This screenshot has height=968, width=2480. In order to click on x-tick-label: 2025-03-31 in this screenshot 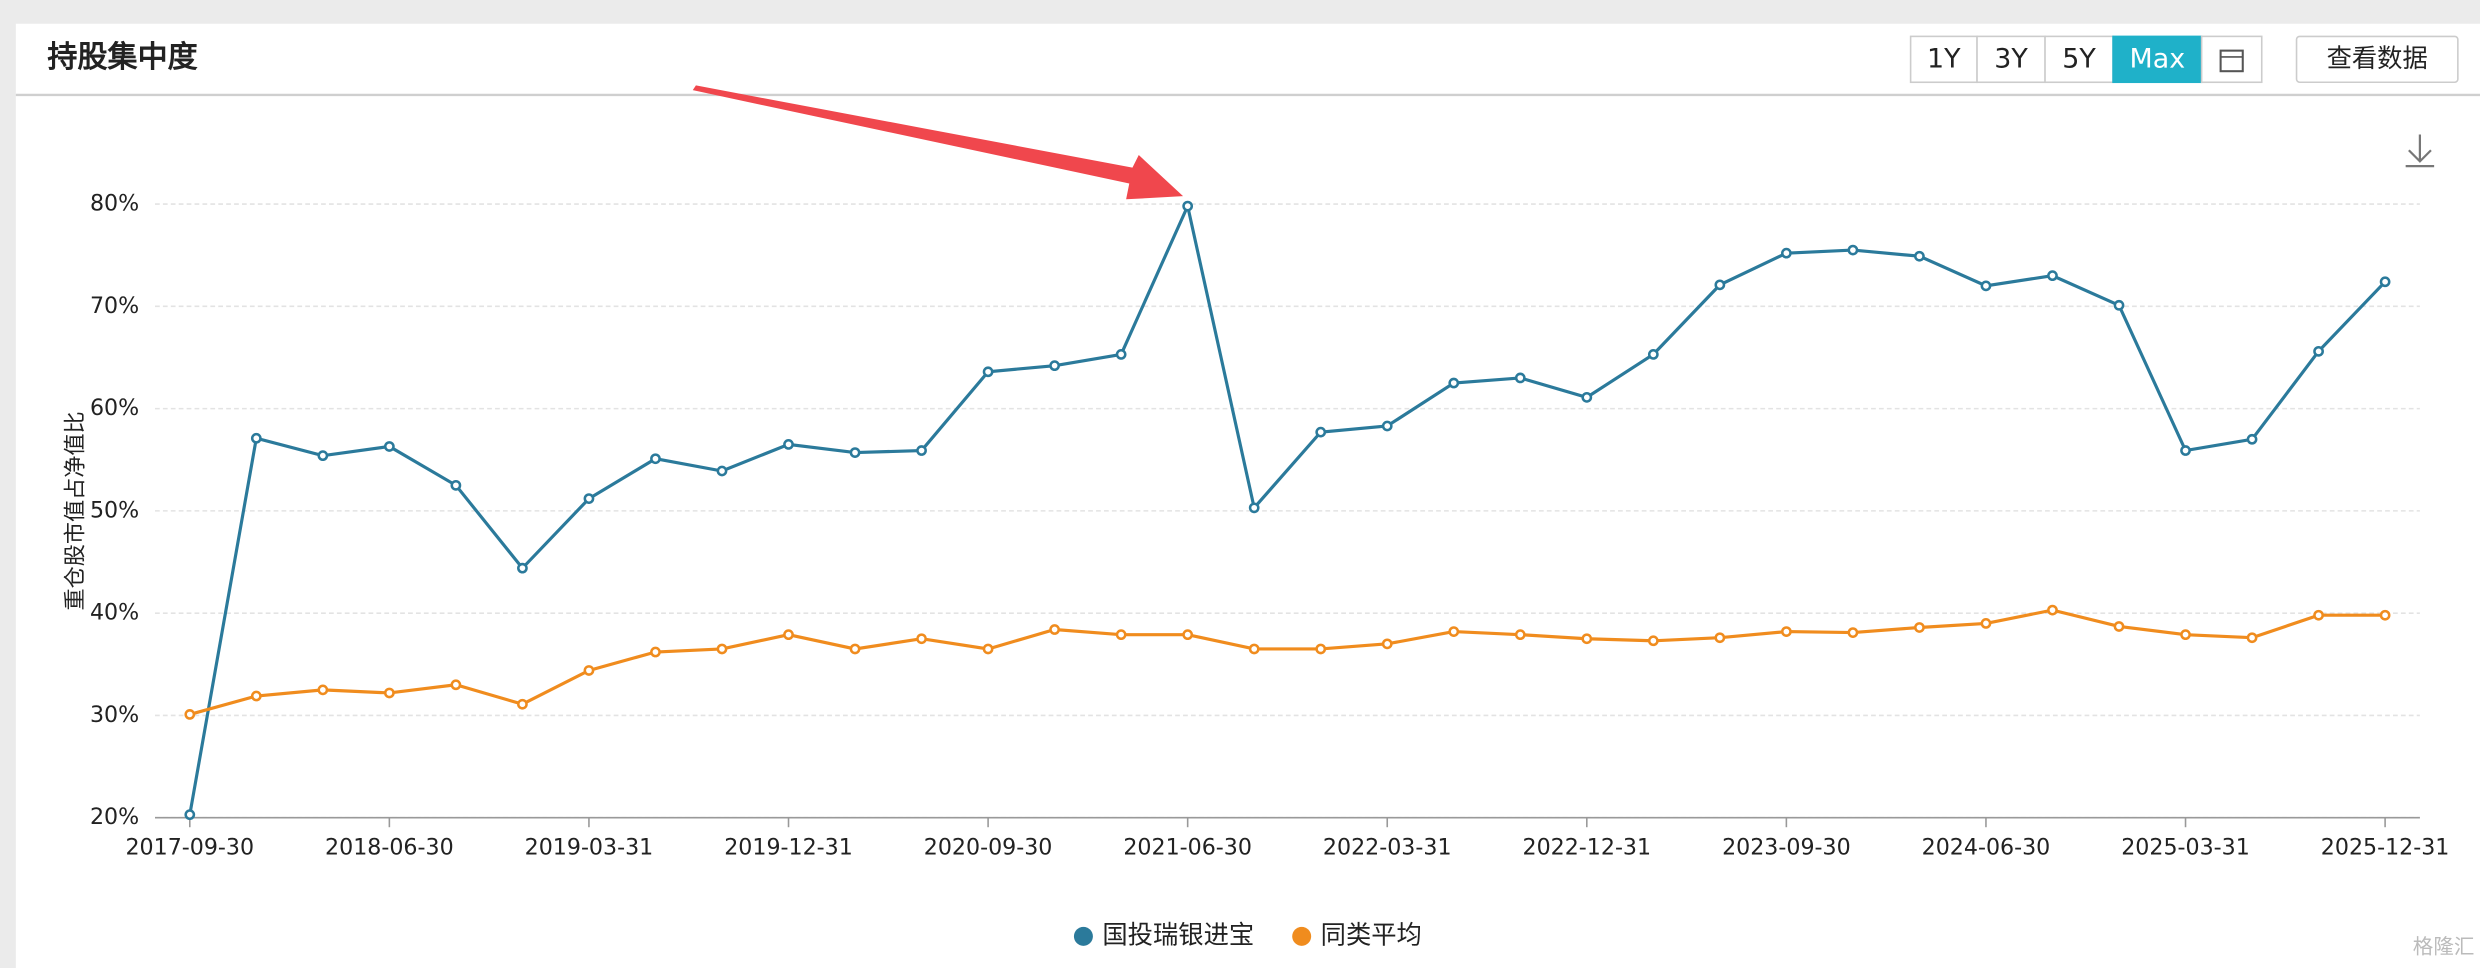, I will do `click(2185, 847)`.